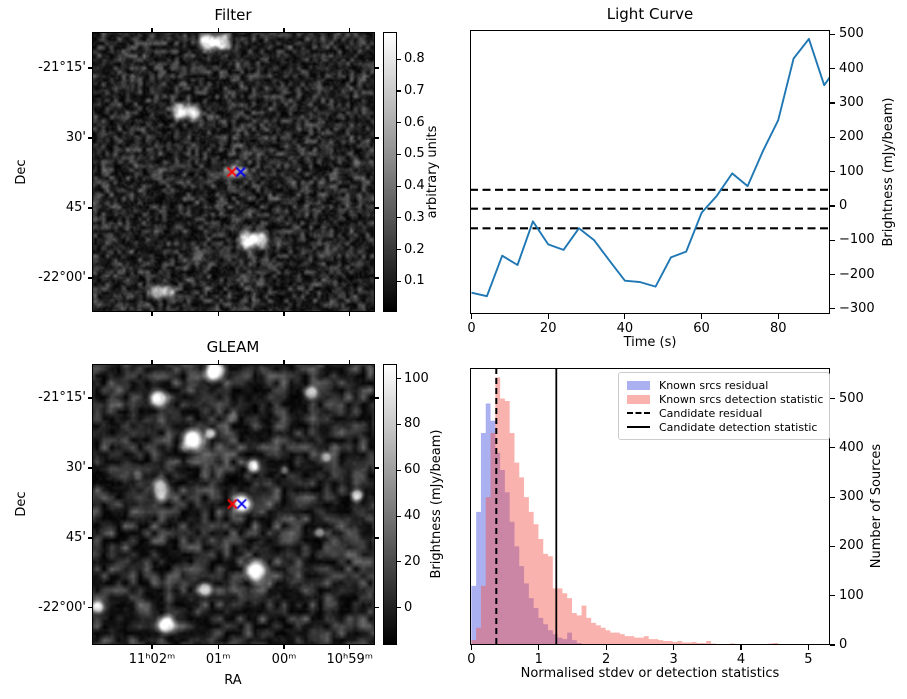 The width and height of the screenshot is (907, 699). What do you see at coordinates (538, 659) in the screenshot?
I see `xtick-label: 1` at bounding box center [538, 659].